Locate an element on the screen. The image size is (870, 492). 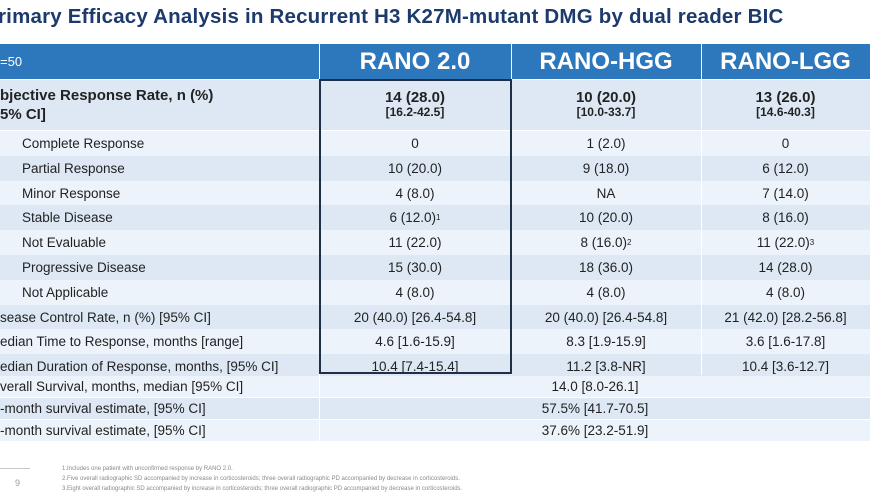
row-label-cell: Stable Disease is located at coordinates (159, 217).